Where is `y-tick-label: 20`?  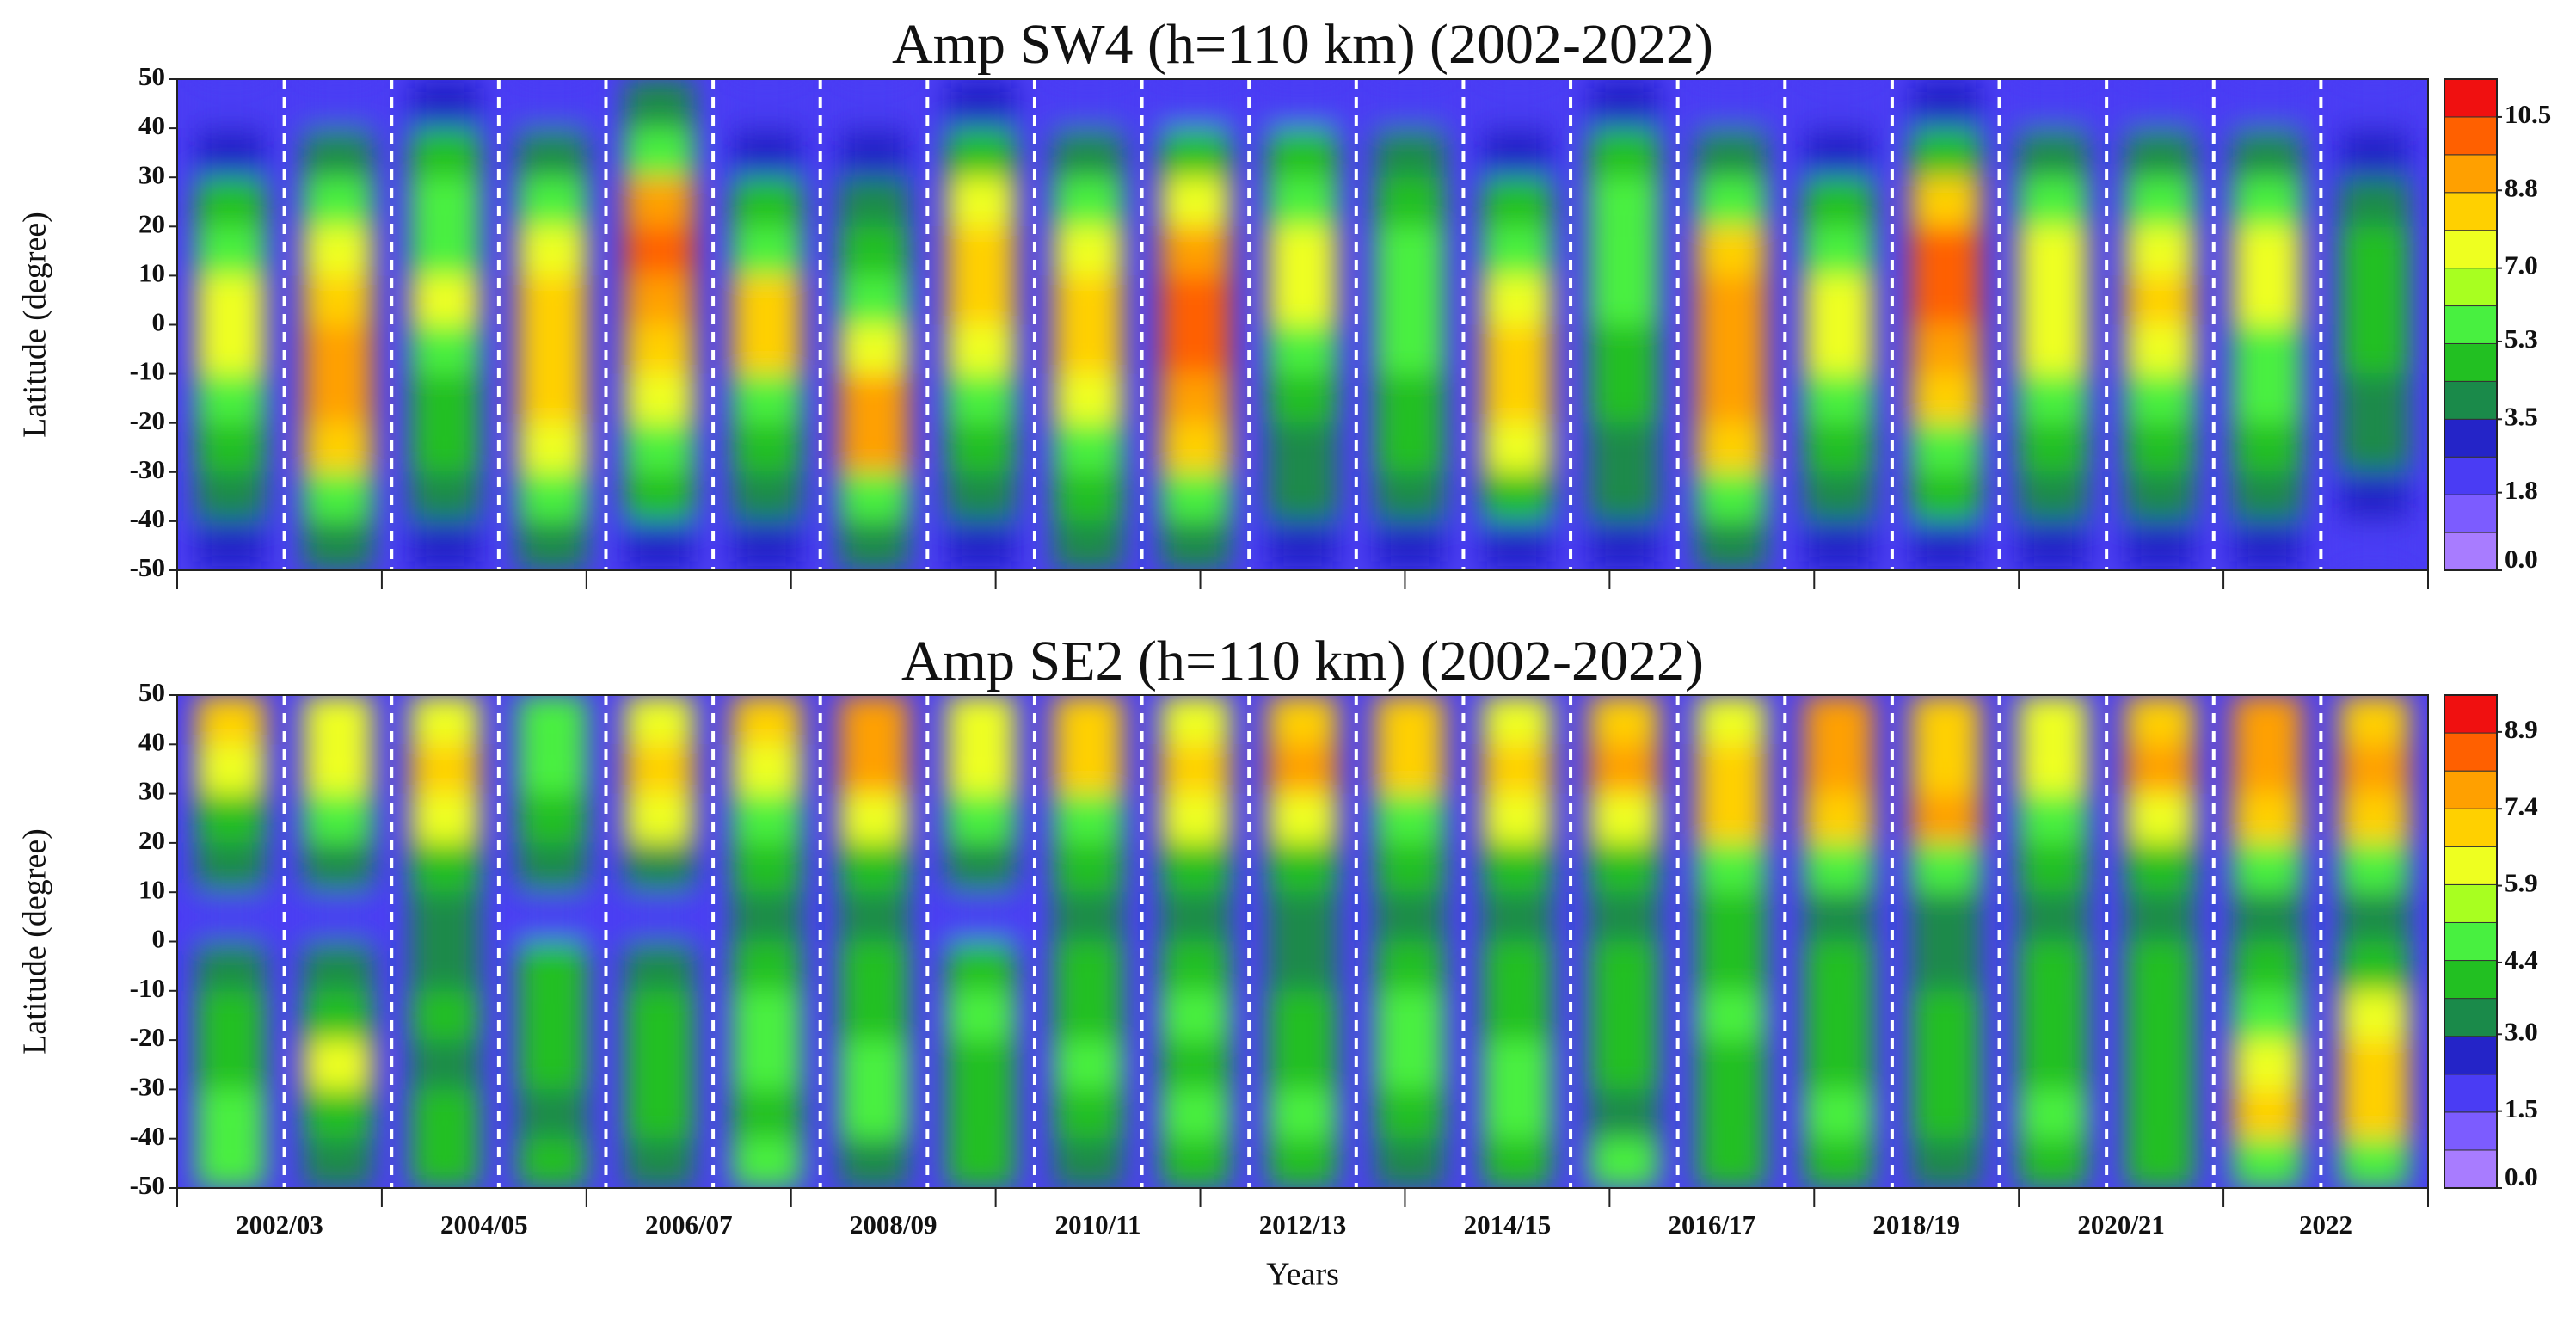 y-tick-label: 20 is located at coordinates (151, 223).